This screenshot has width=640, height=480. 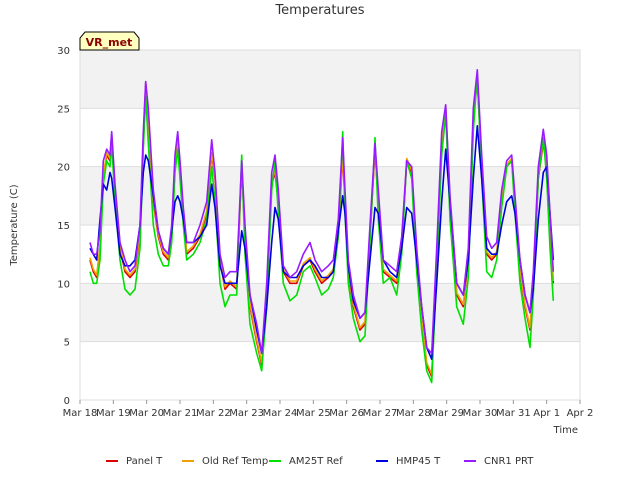 What do you see at coordinates (380, 413) in the screenshot?
I see `x-tick-label: Mar 27` at bounding box center [380, 413].